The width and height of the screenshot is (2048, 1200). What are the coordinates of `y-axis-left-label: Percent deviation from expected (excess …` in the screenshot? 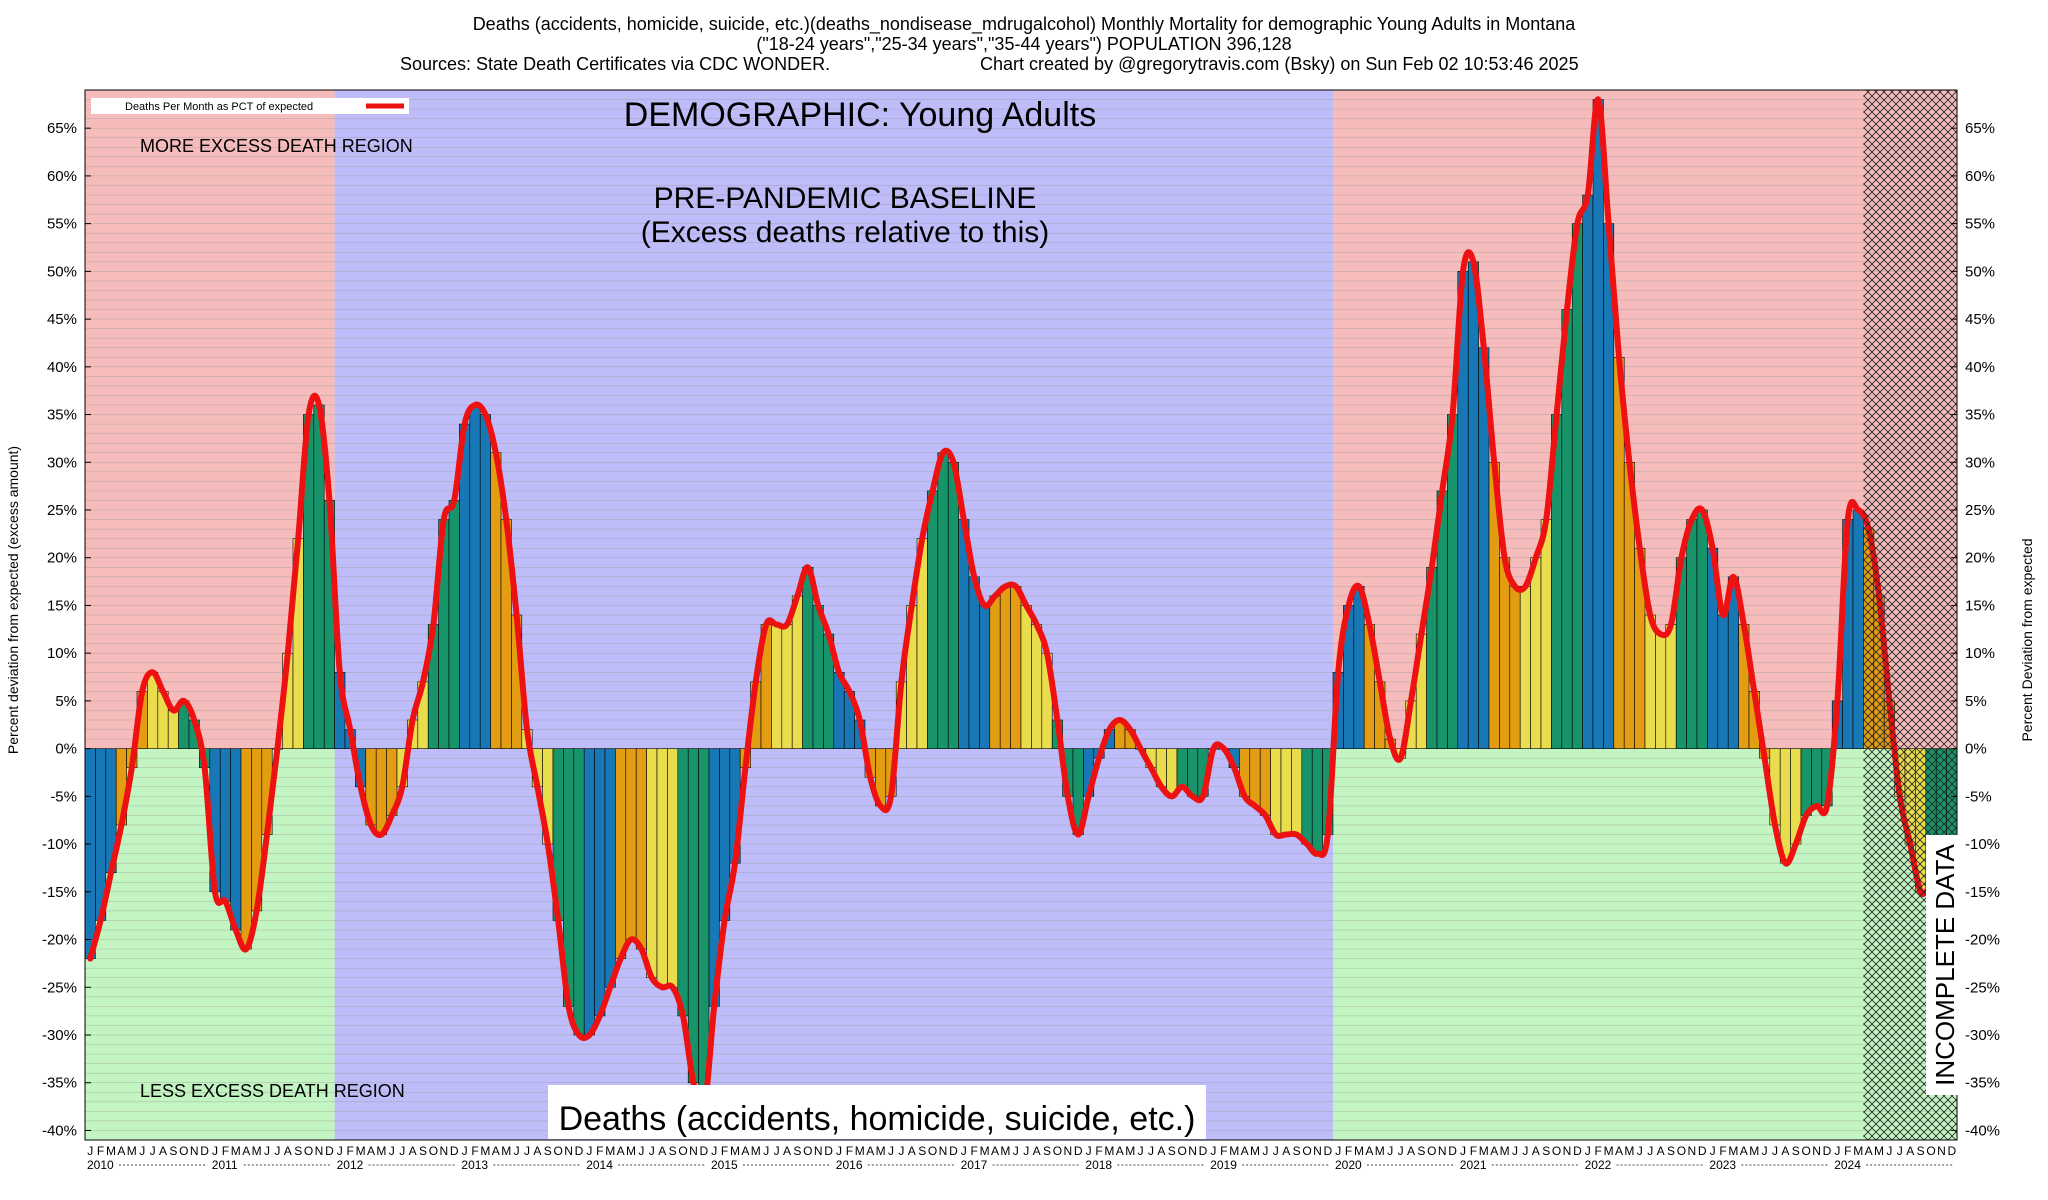 It's located at (13, 600).